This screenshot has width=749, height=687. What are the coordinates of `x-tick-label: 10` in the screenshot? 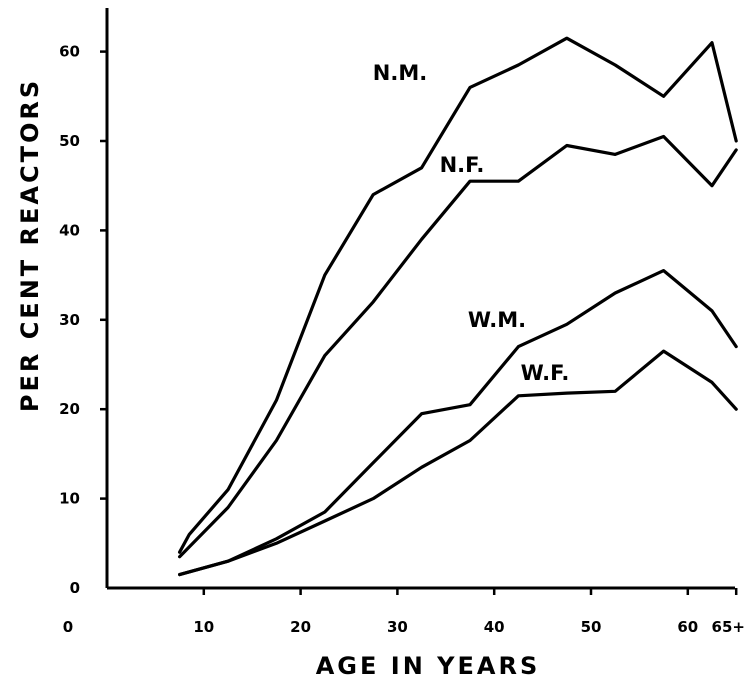 It's located at (203, 627).